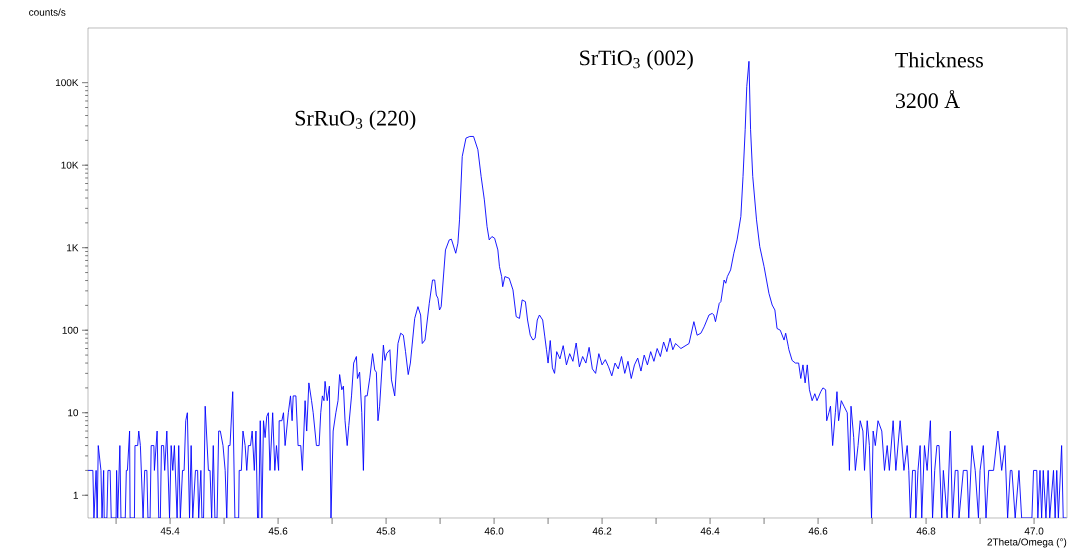 Image resolution: width=1079 pixels, height=558 pixels. What do you see at coordinates (73, 248) in the screenshot?
I see `y-tick-label: 1K` at bounding box center [73, 248].